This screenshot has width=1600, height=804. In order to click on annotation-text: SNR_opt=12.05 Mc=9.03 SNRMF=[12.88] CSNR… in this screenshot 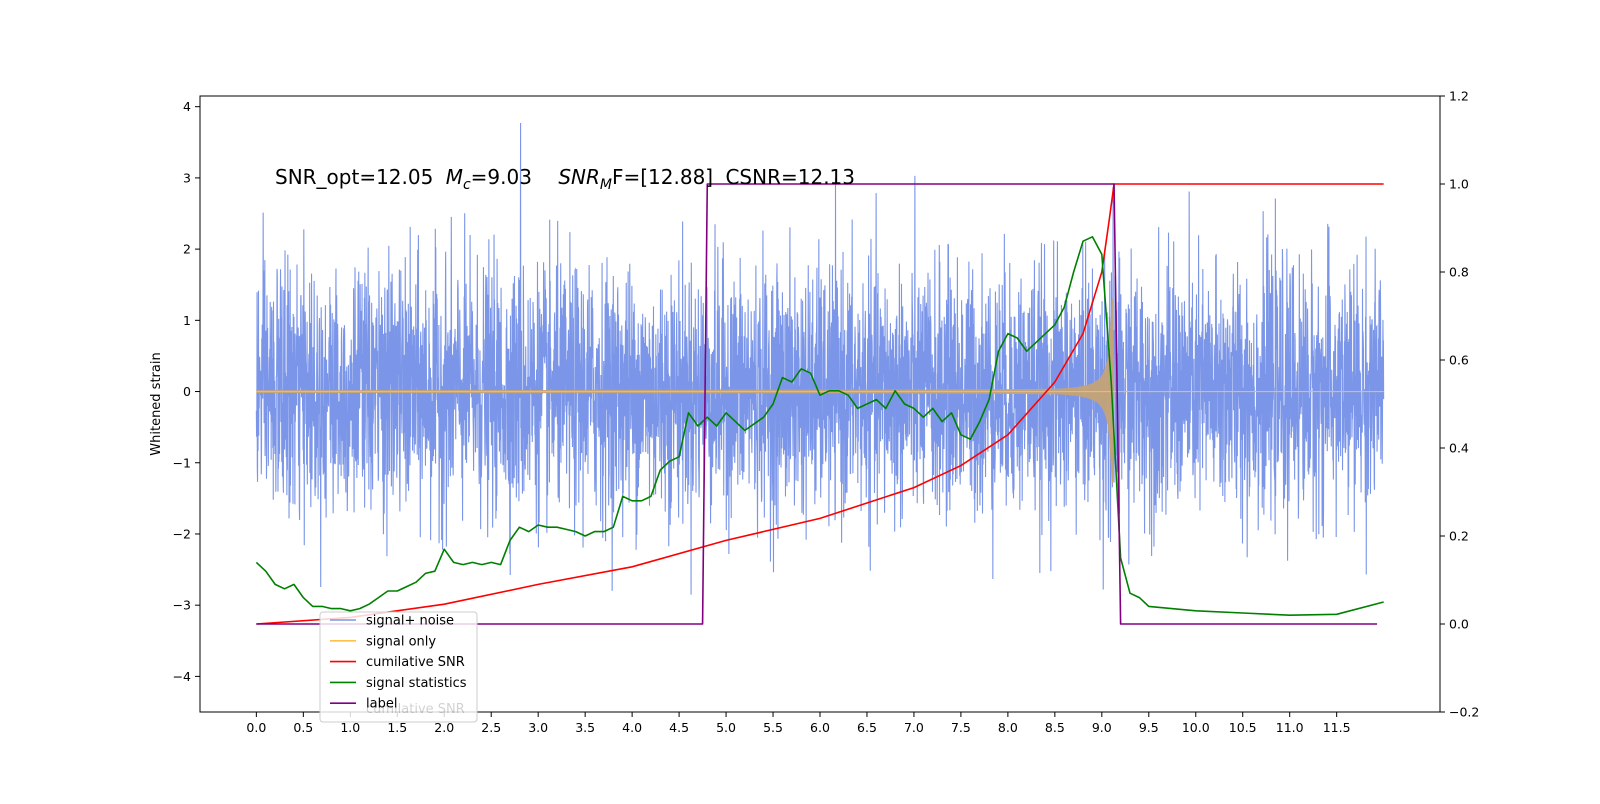, I will do `click(565, 179)`.